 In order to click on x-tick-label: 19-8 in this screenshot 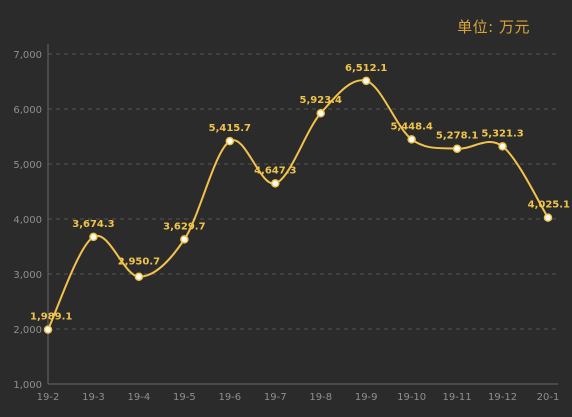, I will do `click(320, 397)`.